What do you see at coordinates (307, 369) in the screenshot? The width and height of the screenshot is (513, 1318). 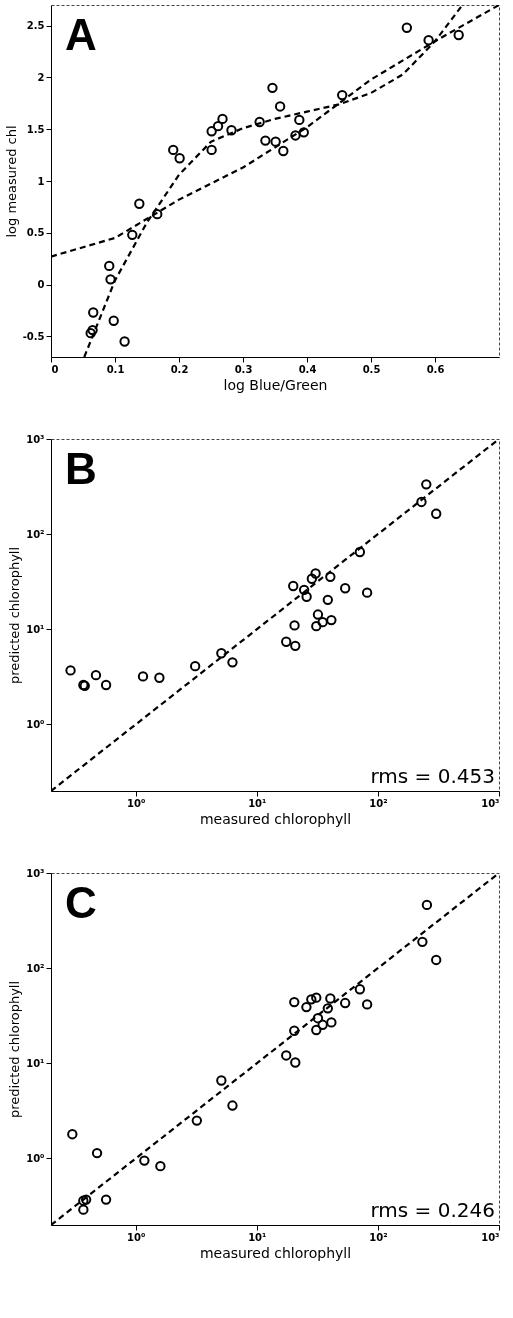 I see `x-tick-label: 0.4` at bounding box center [307, 369].